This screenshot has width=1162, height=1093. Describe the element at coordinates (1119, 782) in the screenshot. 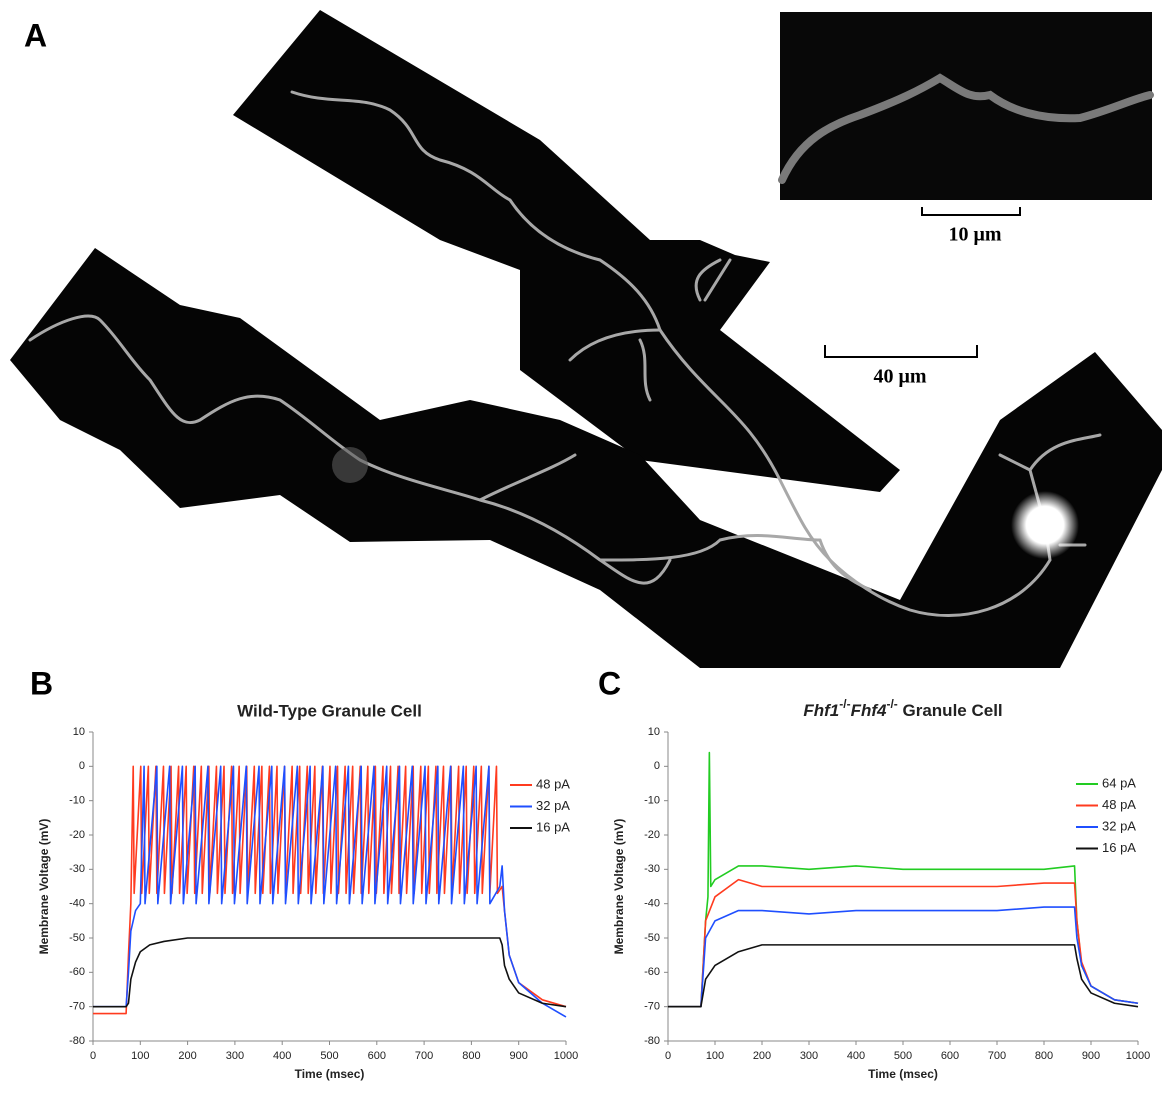

I see `legend-label: 64 pA` at that location.